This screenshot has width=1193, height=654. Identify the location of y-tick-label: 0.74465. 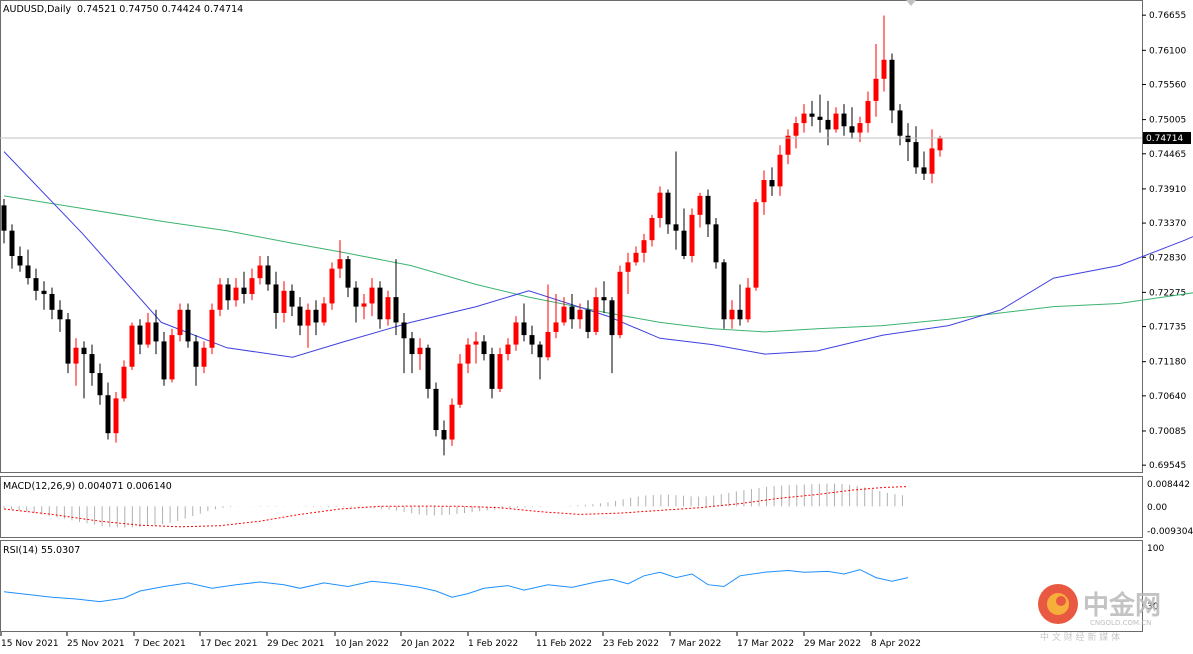
(1167, 155).